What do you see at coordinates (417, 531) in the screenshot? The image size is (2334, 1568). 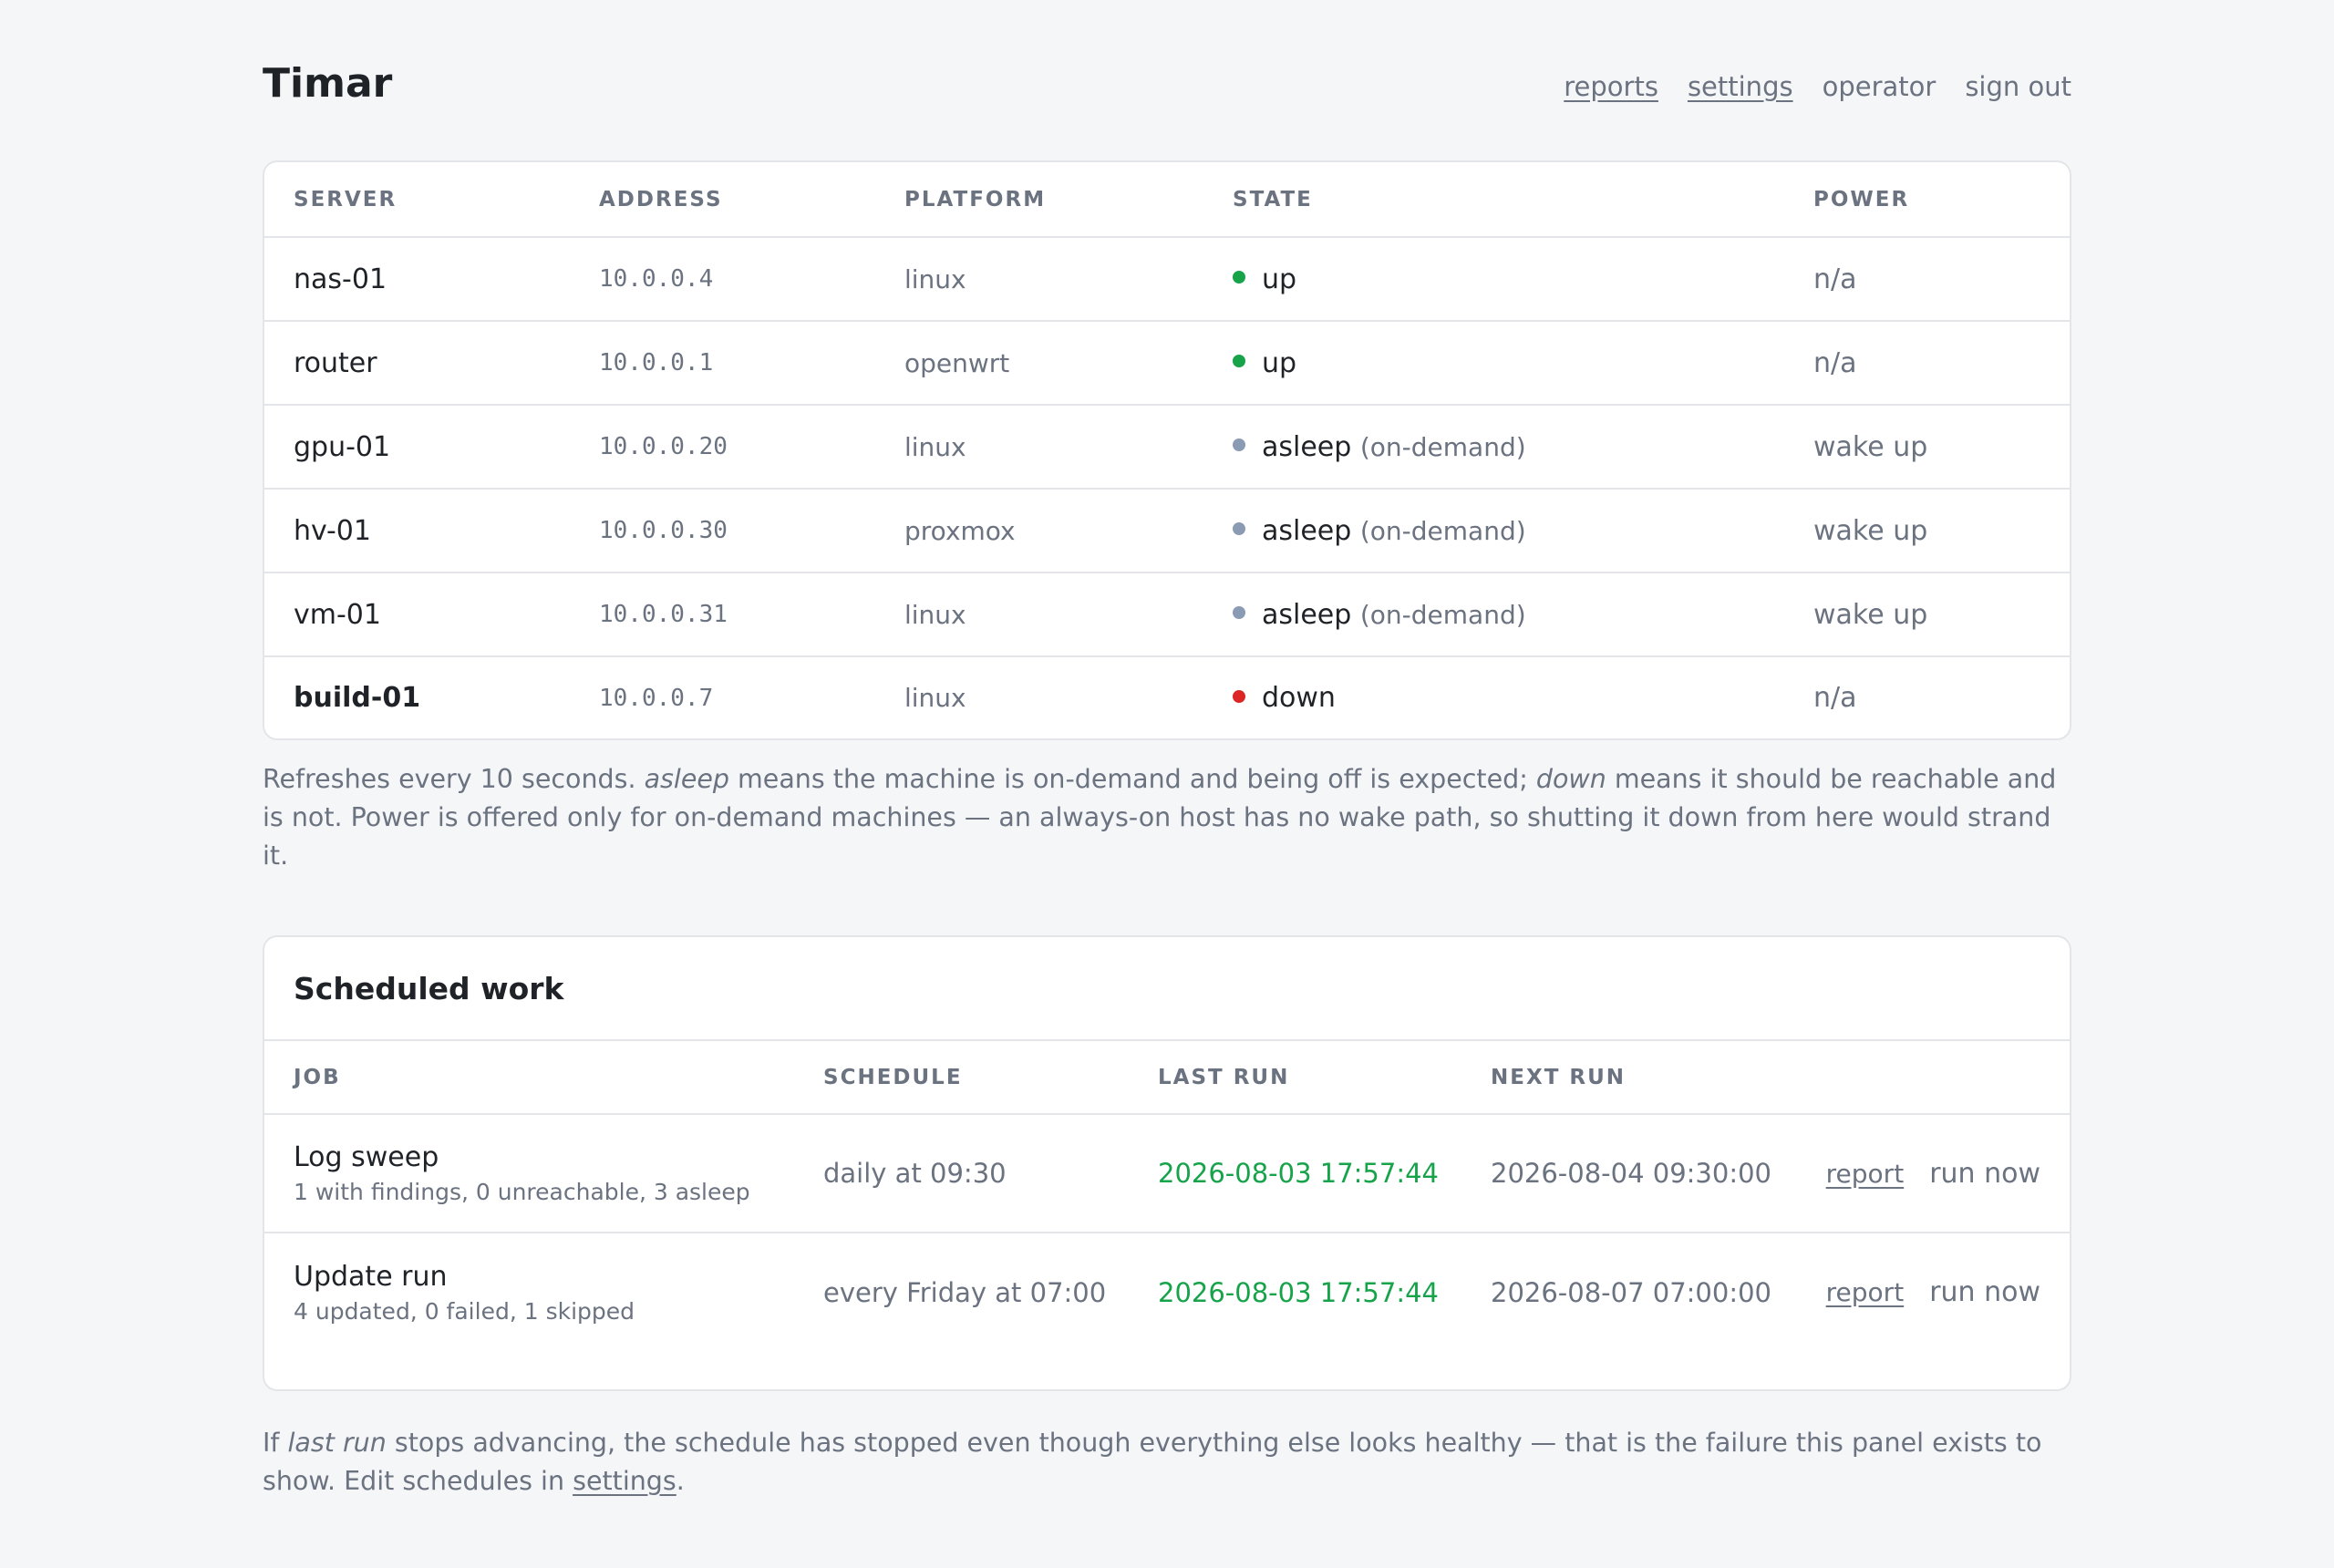 I see `server-name: hv-01` at bounding box center [417, 531].